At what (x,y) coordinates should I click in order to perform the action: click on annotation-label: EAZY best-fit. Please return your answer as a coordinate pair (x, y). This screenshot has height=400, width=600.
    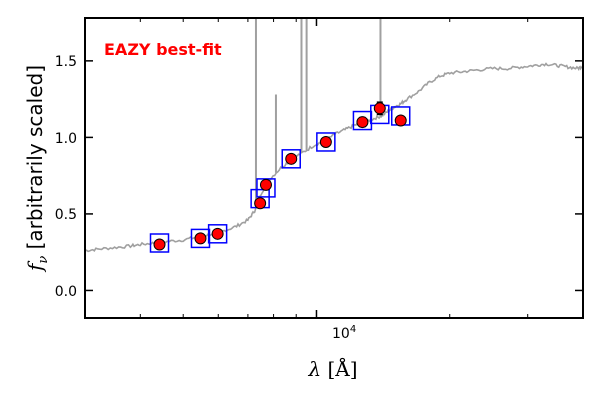
    Looking at the image, I should click on (163, 49).